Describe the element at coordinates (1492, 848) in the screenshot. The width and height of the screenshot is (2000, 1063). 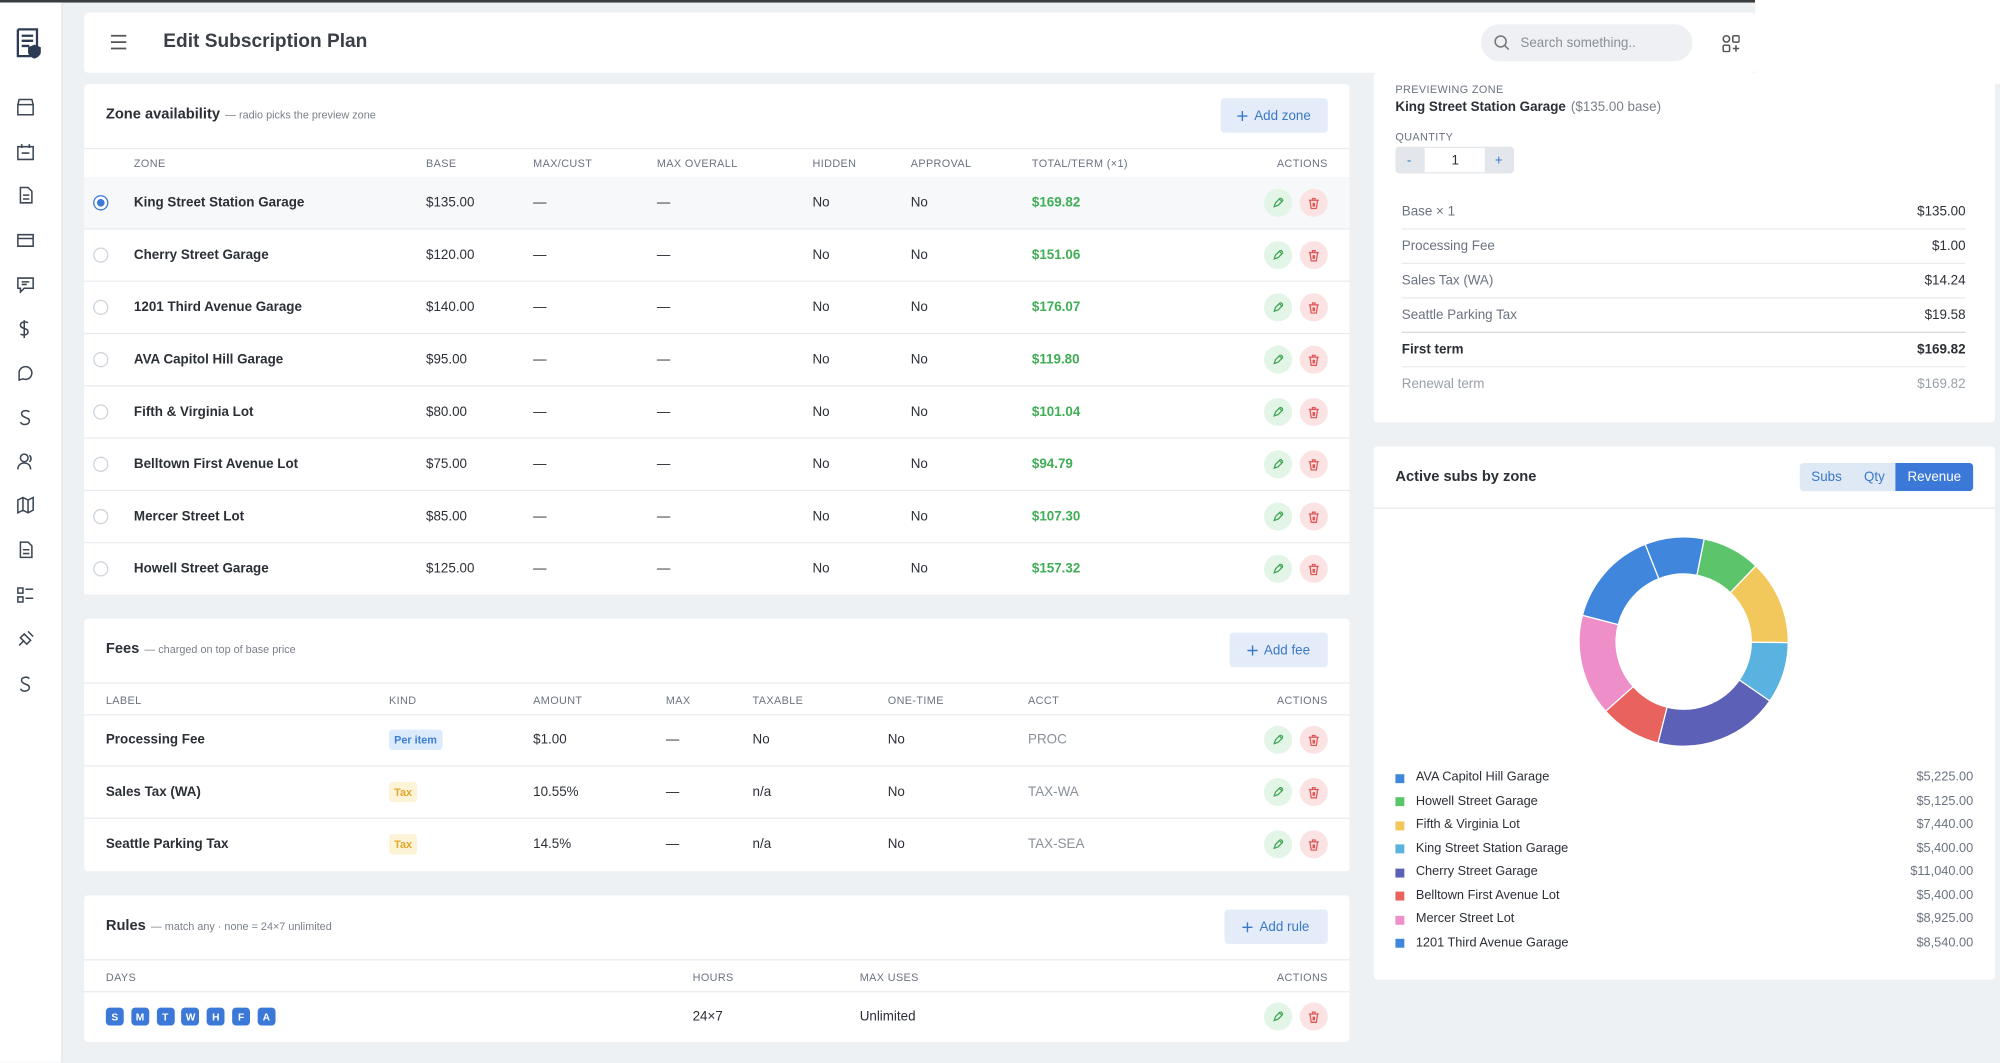
I see `legend-label: King Street Station Garage` at that location.